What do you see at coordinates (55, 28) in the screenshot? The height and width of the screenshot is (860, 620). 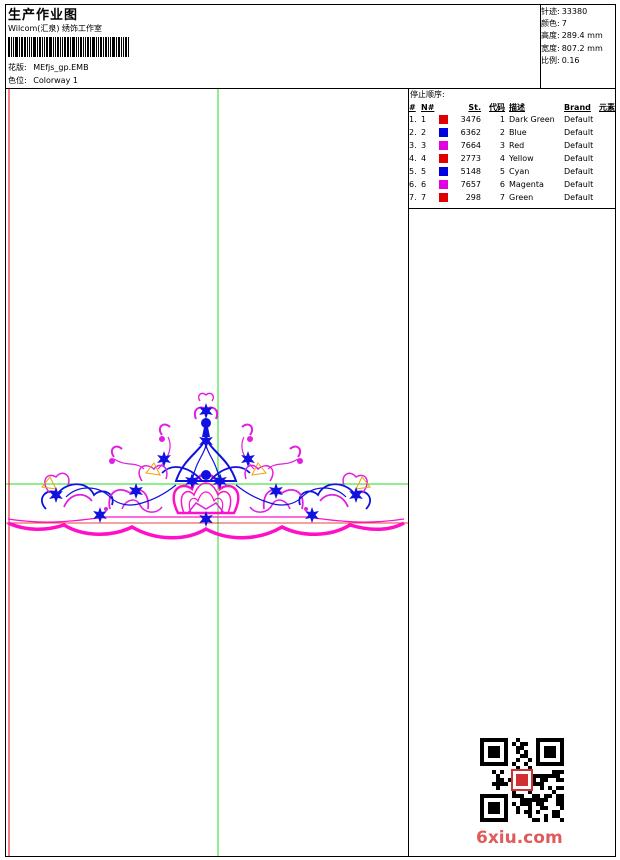 I see `studio-subtitle: Wilcom(汇泉) 绣饰工作室` at bounding box center [55, 28].